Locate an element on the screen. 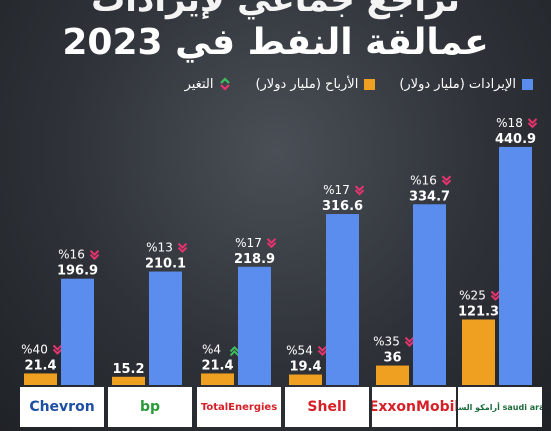  logo-text-3: Shell is located at coordinates (327, 407).